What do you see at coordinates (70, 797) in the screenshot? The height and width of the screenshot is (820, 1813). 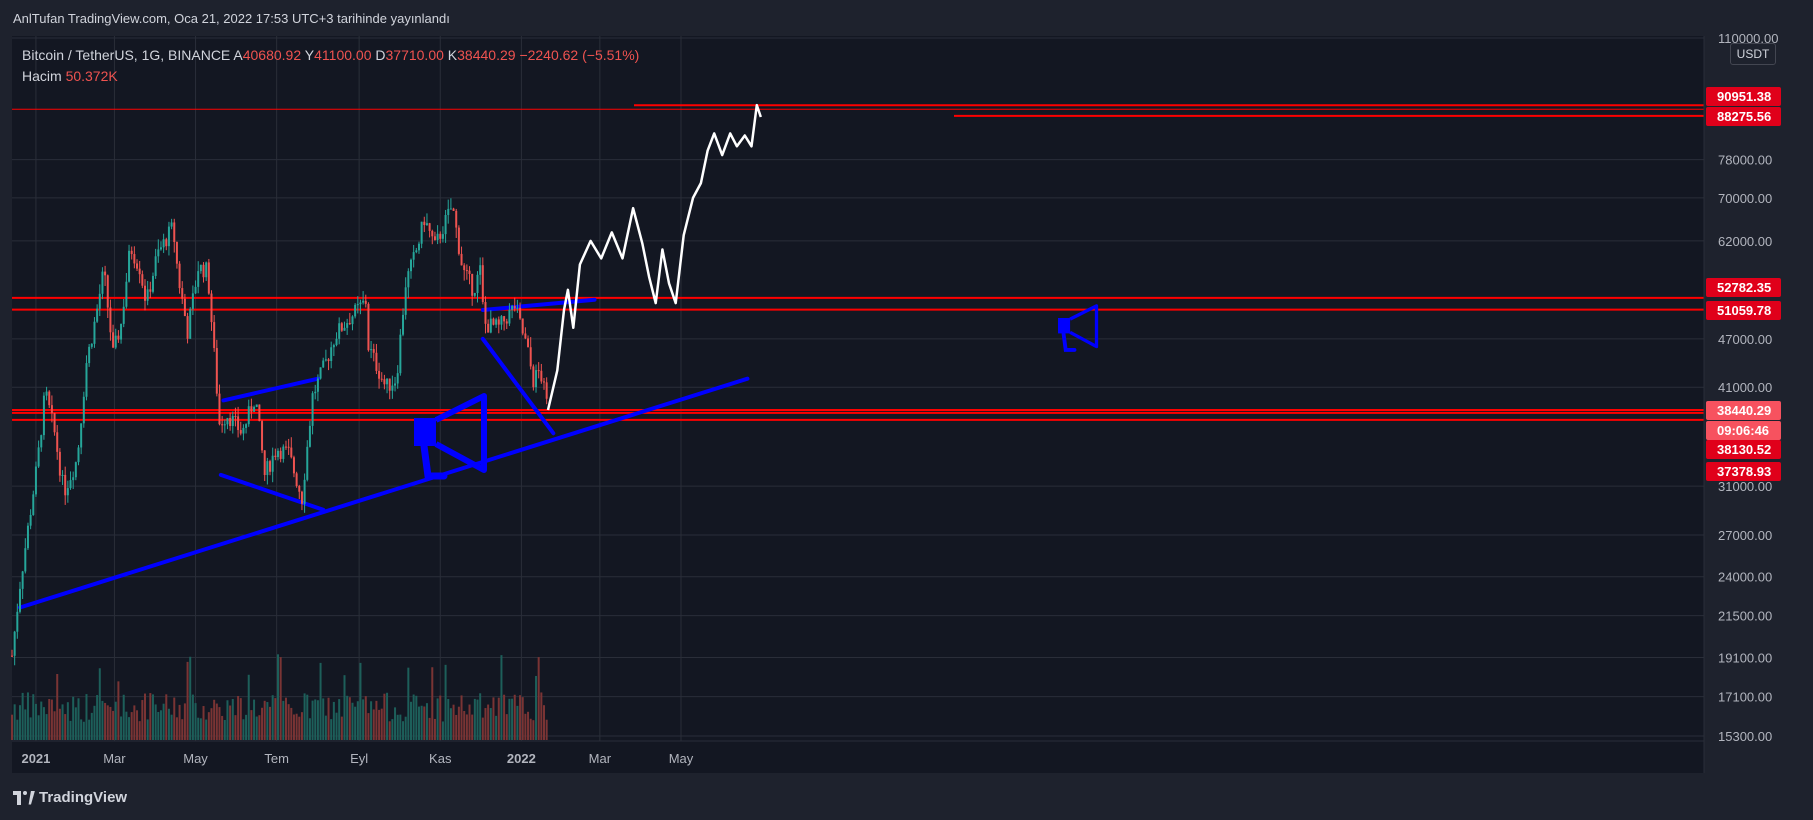 I see `tradingview-logo: TradingView` at bounding box center [70, 797].